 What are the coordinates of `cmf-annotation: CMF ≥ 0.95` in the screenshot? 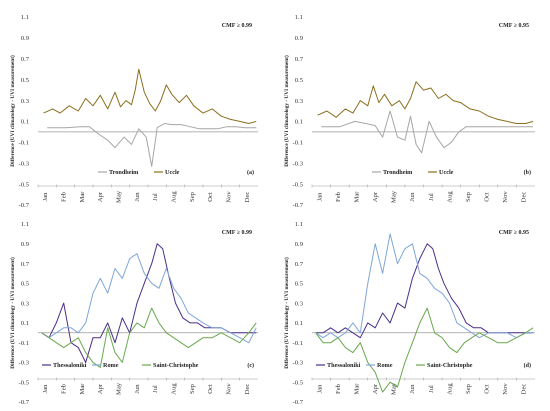 It's located at (514, 26).